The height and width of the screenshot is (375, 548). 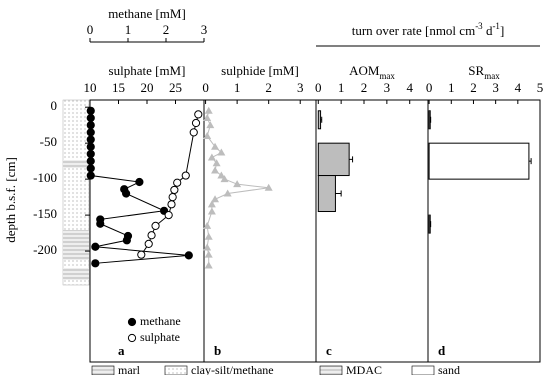 What do you see at coordinates (45, 177) in the screenshot?
I see `y-tick-label: -100` at bounding box center [45, 177].